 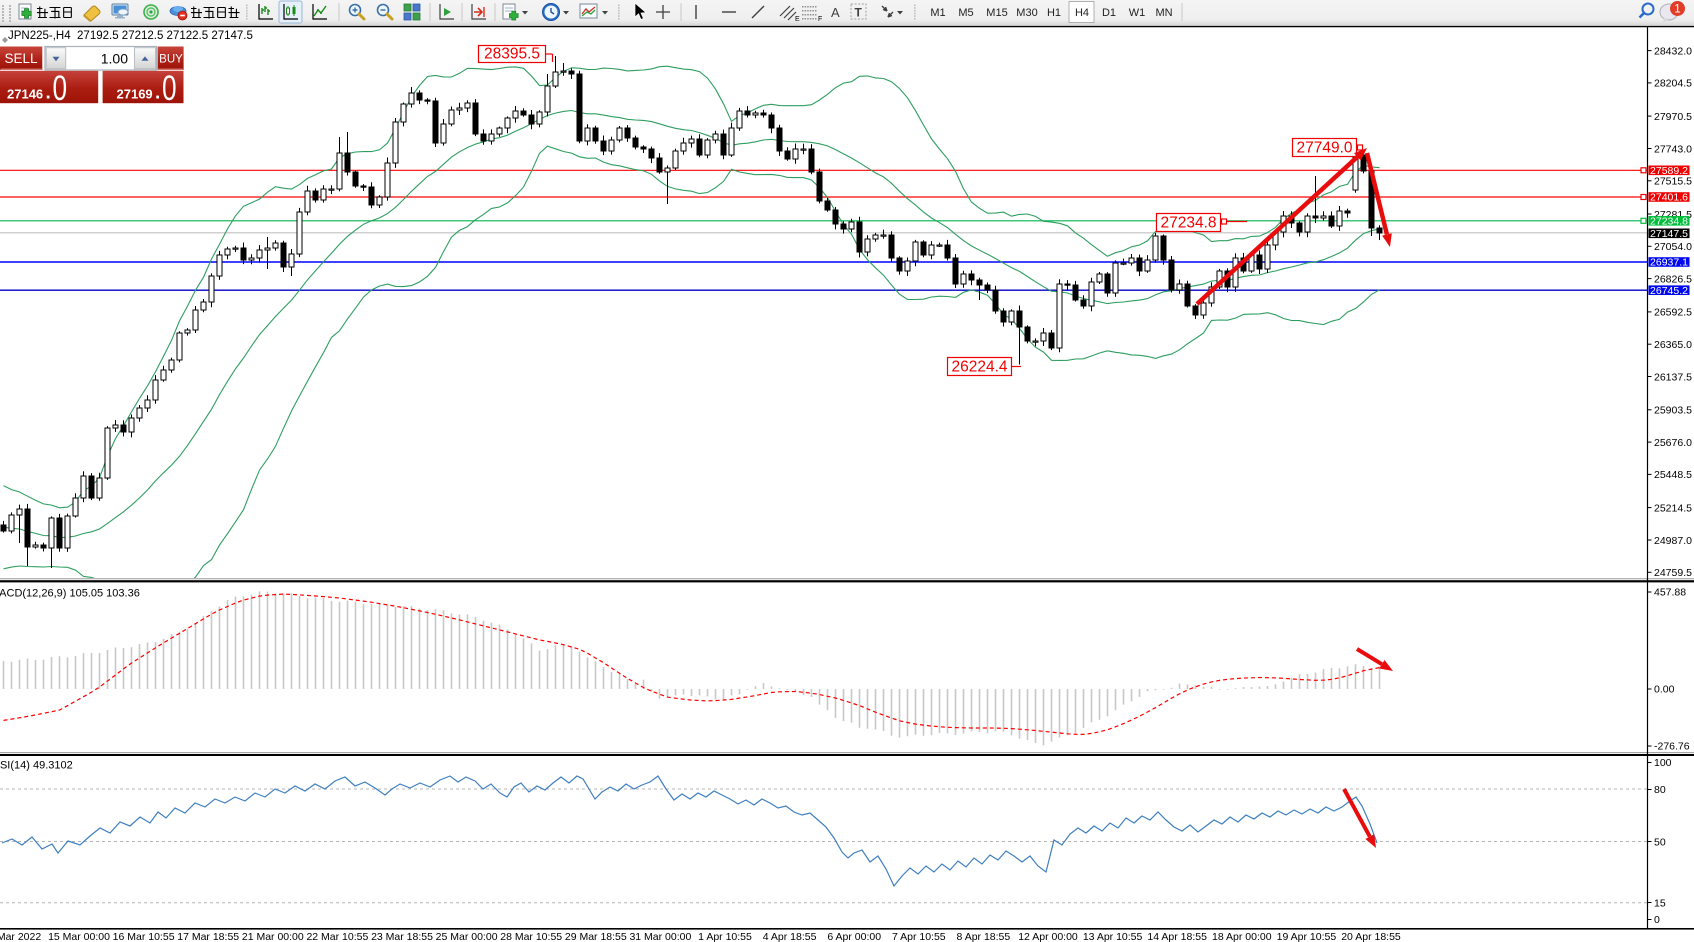 I want to click on svg-text: M1, so click(x=937, y=13).